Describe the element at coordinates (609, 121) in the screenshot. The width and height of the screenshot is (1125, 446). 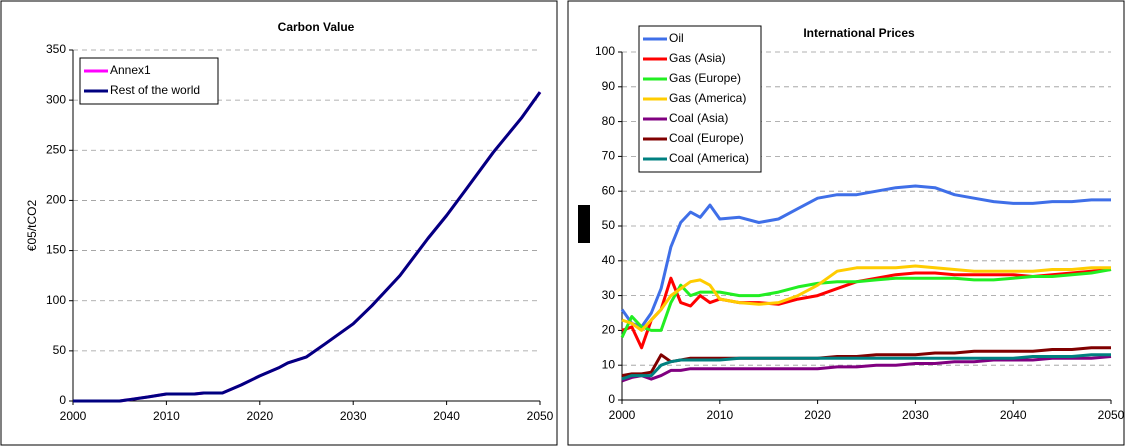
I see `y-tick-label: 80` at that location.